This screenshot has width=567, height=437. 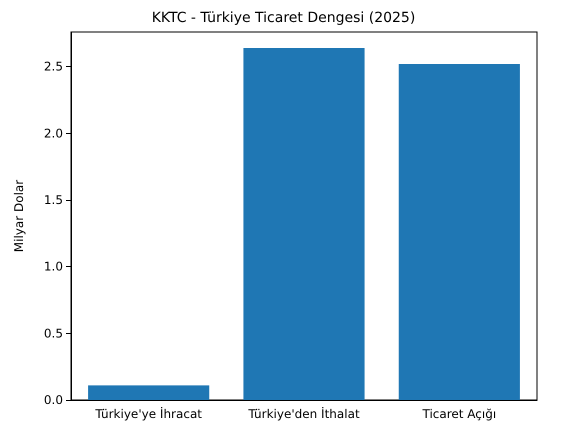 What do you see at coordinates (19, 216) in the screenshot?
I see `y-axis-title: Milyar Dolar` at bounding box center [19, 216].